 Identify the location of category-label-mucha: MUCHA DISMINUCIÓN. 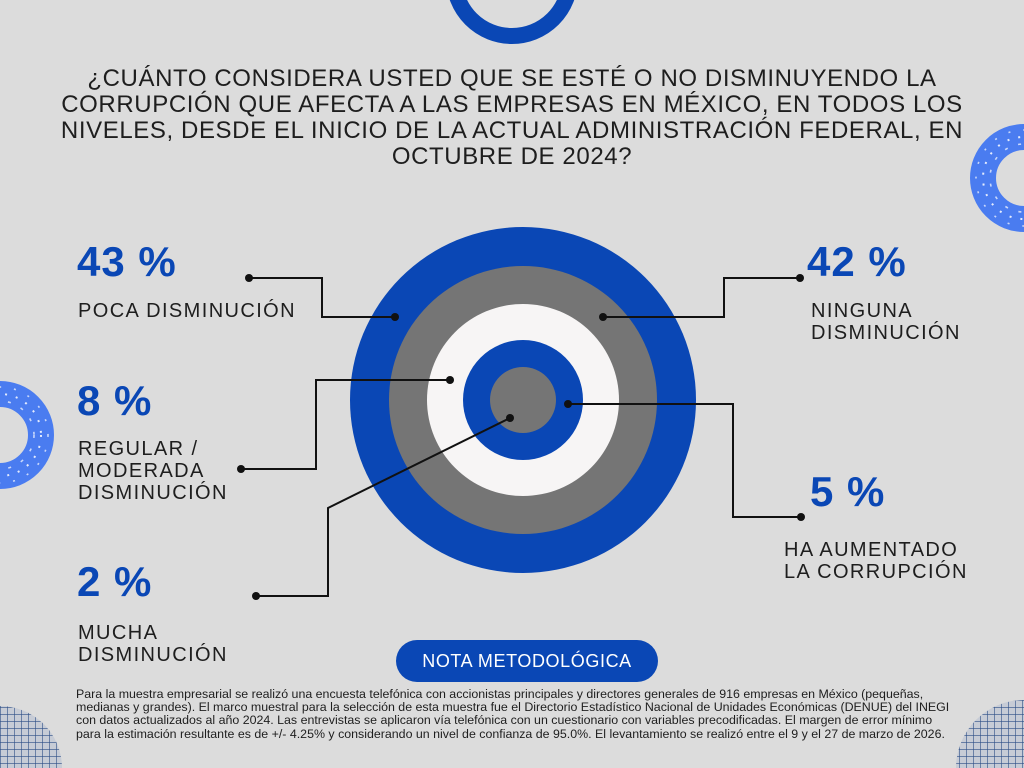
(153, 644).